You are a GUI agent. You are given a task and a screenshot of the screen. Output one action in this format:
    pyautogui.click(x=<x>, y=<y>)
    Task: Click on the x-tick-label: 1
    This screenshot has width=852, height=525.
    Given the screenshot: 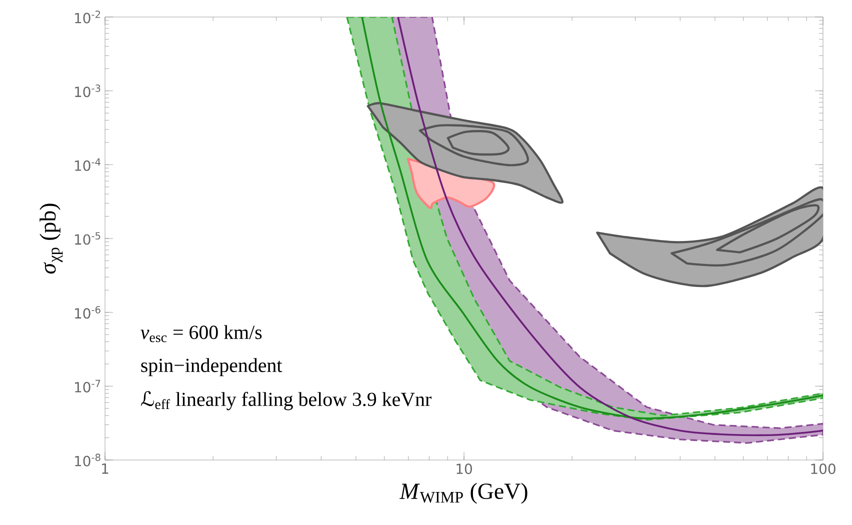 What is the action you would take?
    pyautogui.click(x=105, y=469)
    